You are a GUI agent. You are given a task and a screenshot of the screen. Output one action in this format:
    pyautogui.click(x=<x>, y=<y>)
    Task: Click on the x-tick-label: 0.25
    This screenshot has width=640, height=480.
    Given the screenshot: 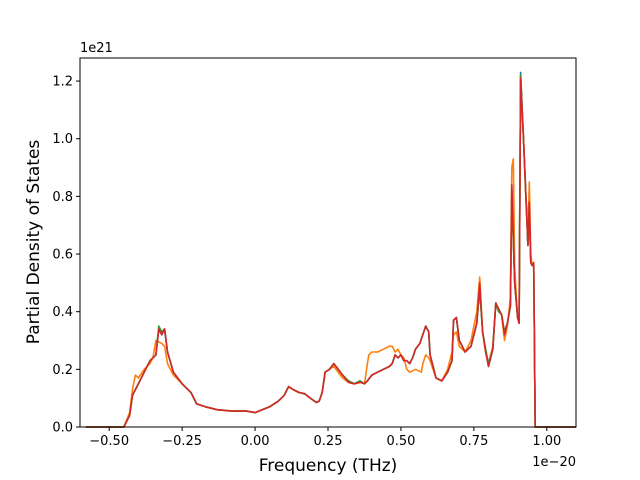 What is the action you would take?
    pyautogui.click(x=328, y=441)
    